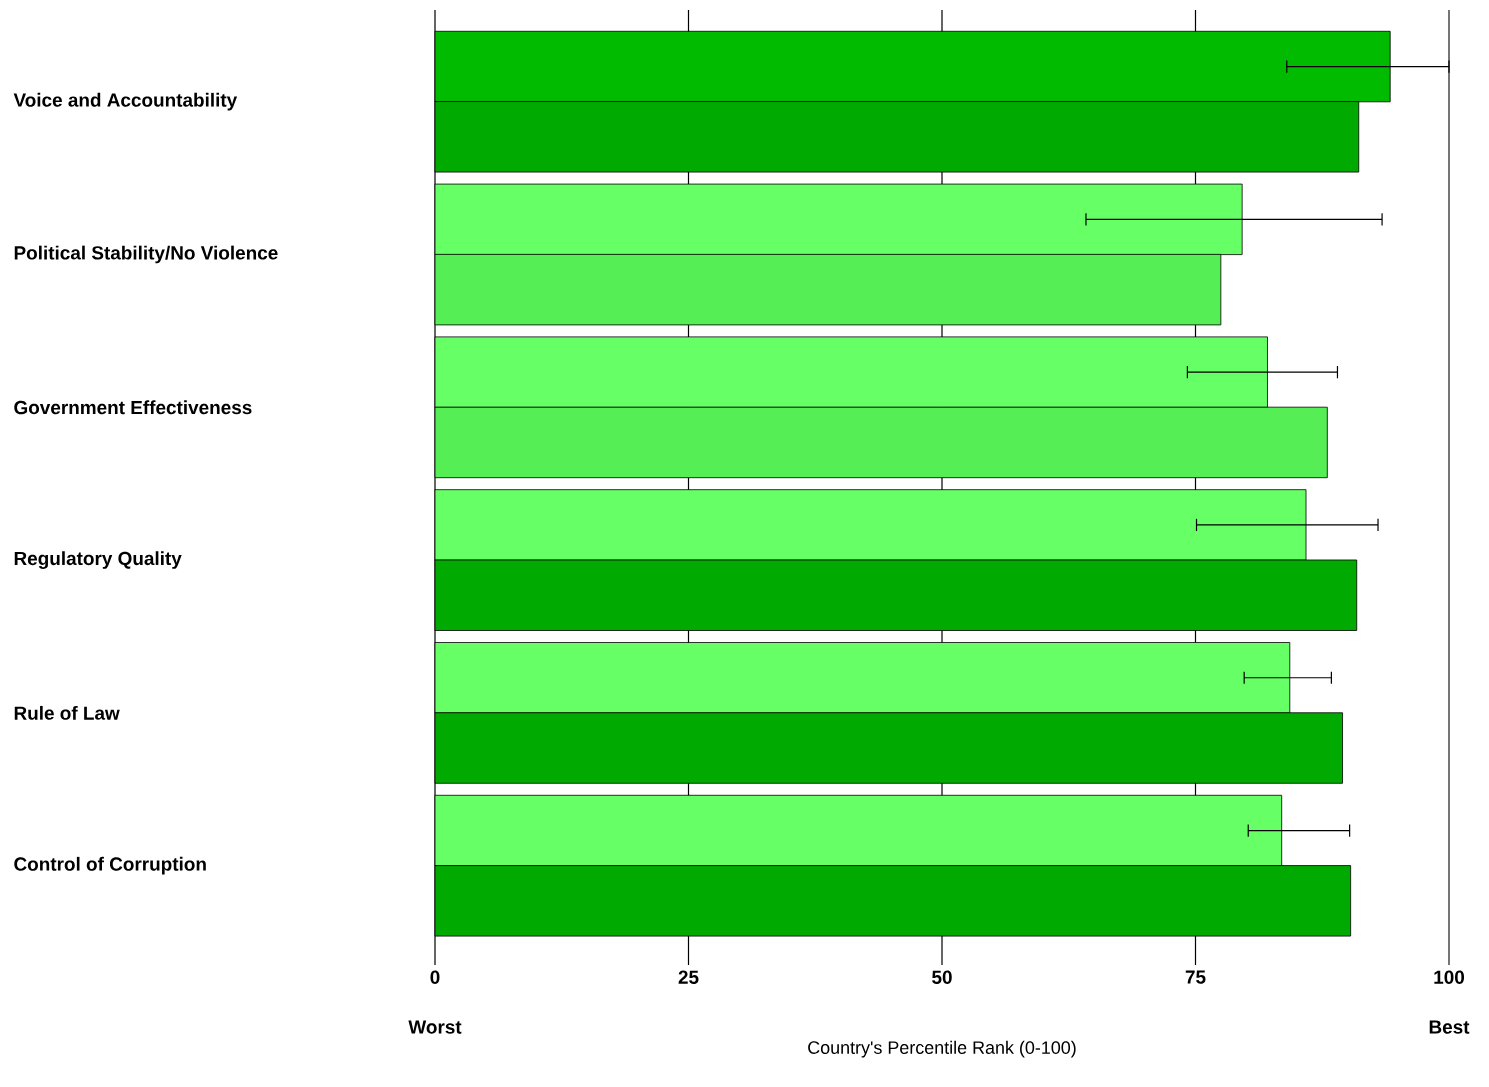 This screenshot has height=1087, width=1489. I want to click on y-tick-label: Political Stability/No Violence, so click(146, 254).